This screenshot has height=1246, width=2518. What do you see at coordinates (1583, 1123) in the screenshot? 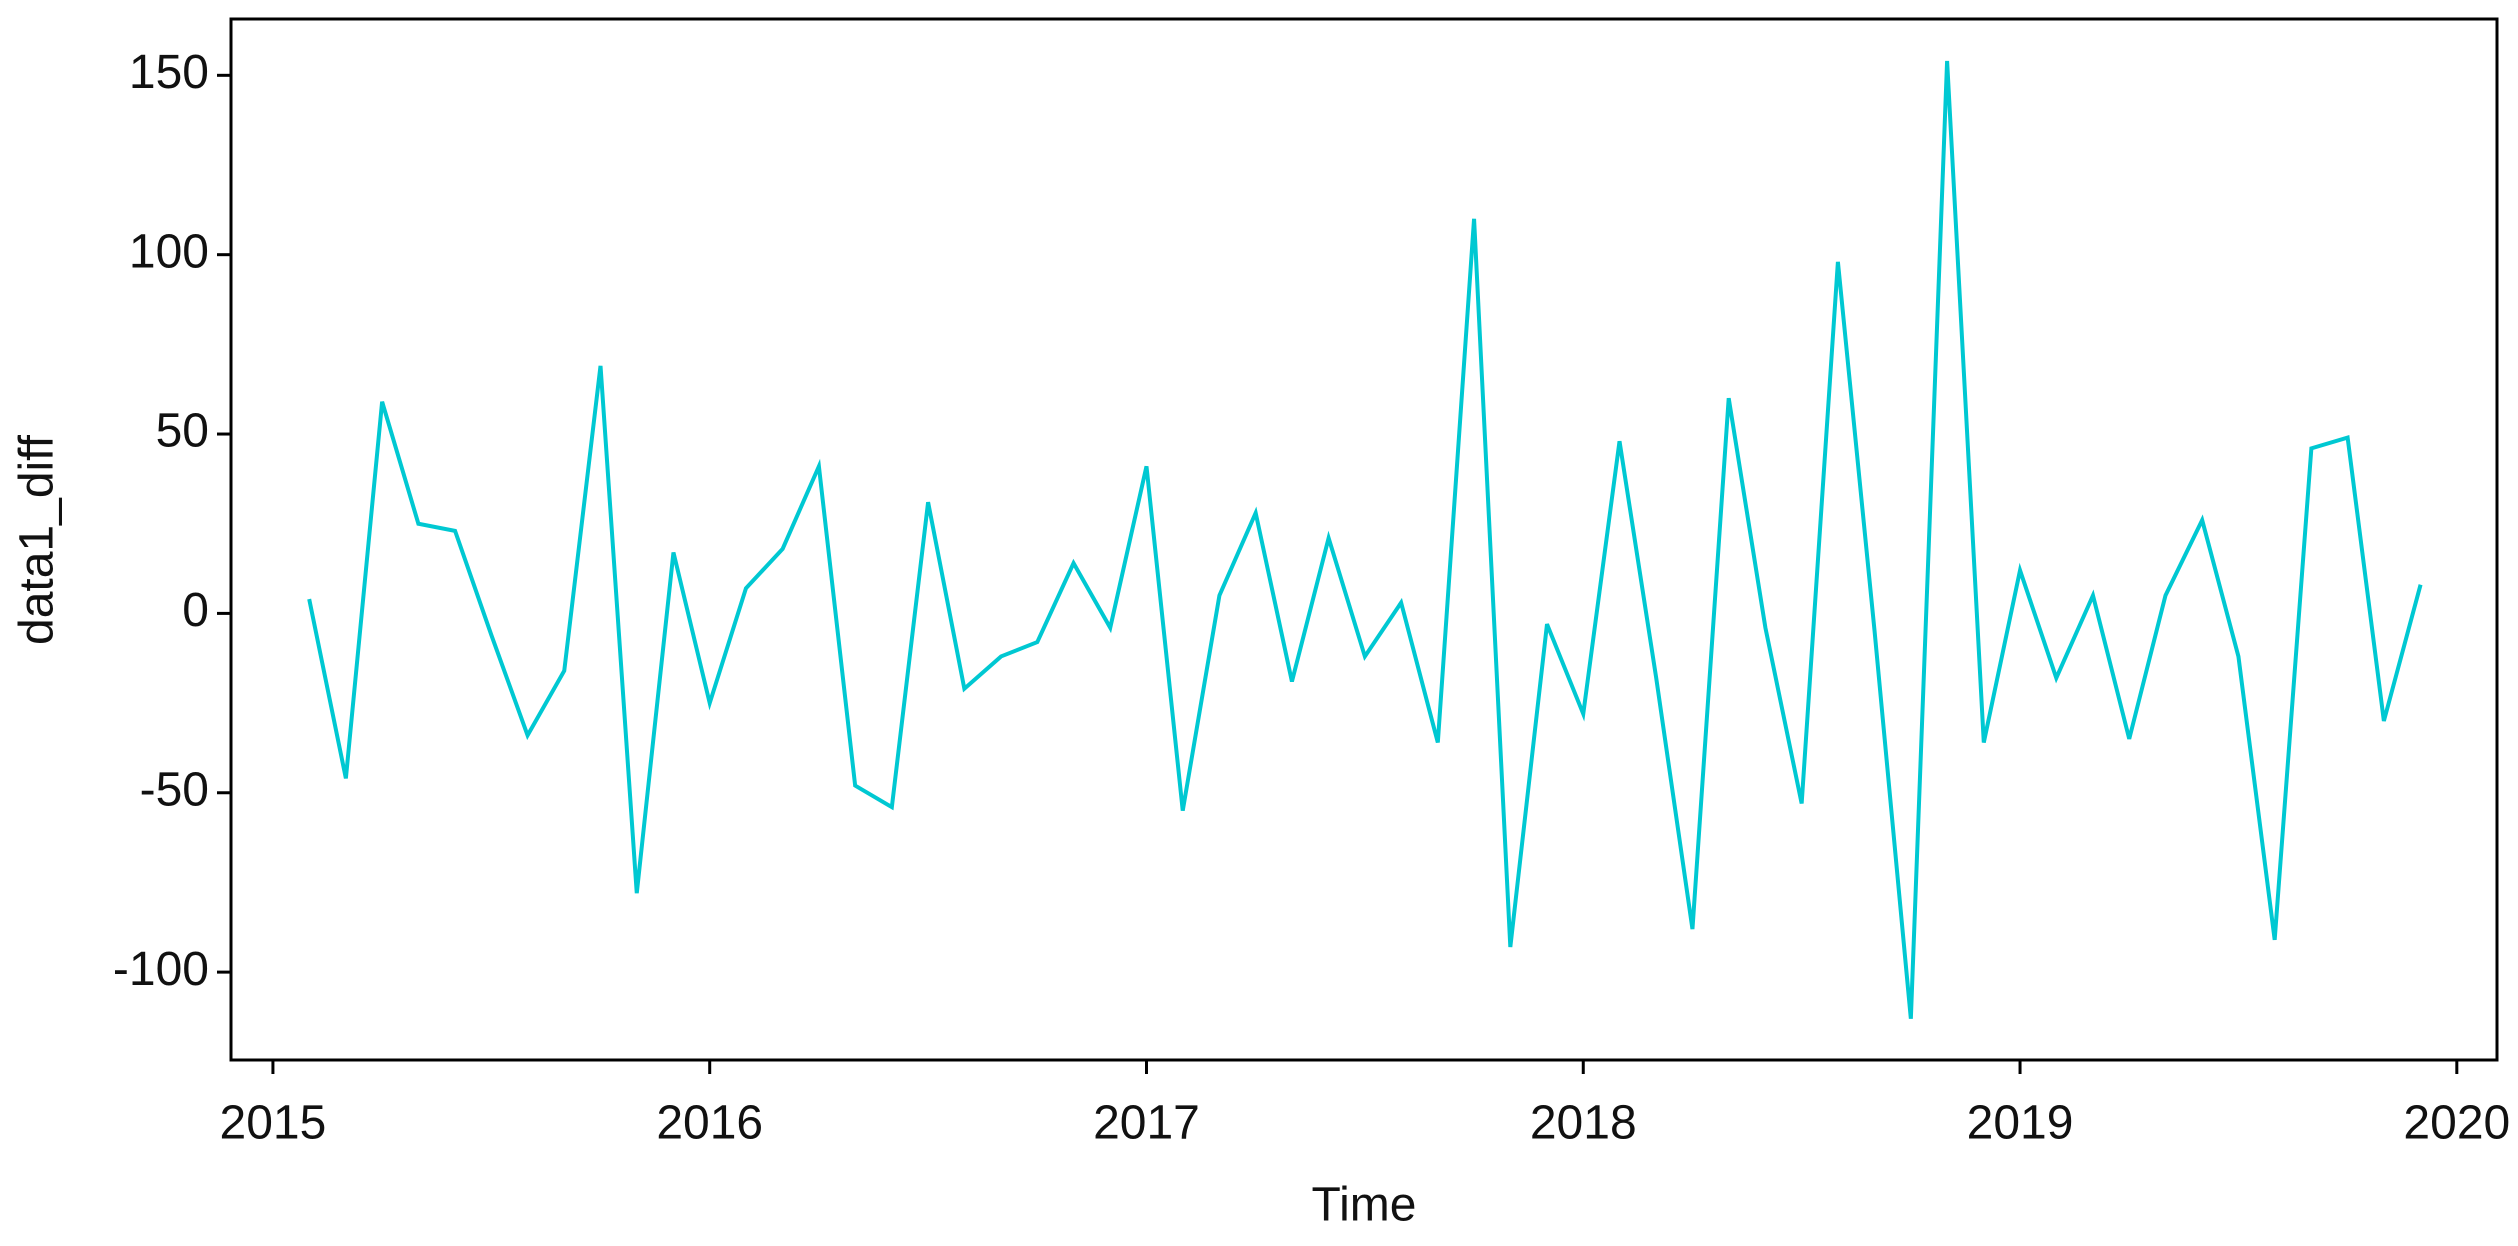
I see `x-tick-label: 2018` at bounding box center [1583, 1123].